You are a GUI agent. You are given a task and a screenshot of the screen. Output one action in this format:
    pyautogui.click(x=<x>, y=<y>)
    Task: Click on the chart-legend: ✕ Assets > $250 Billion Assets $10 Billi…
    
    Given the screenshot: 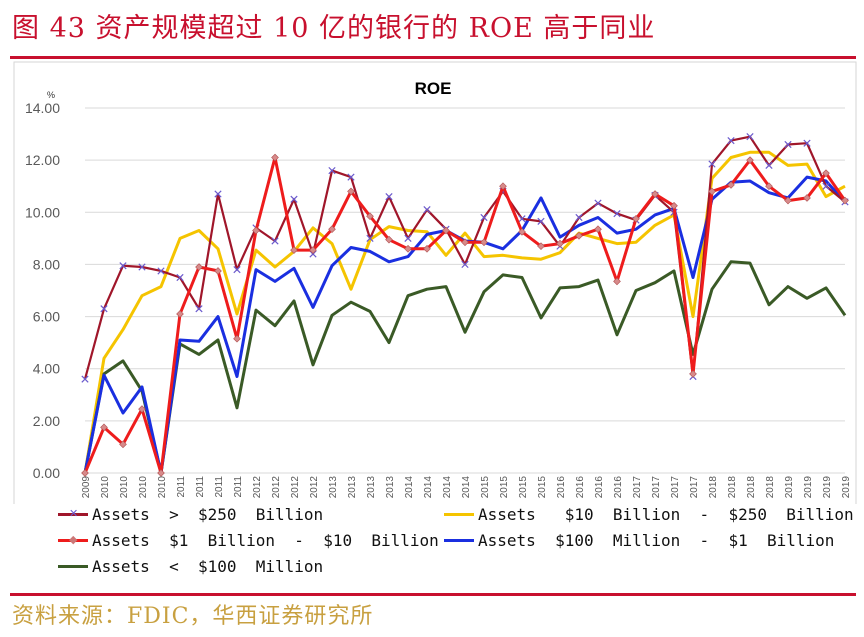 What is the action you would take?
    pyautogui.click(x=458, y=543)
    